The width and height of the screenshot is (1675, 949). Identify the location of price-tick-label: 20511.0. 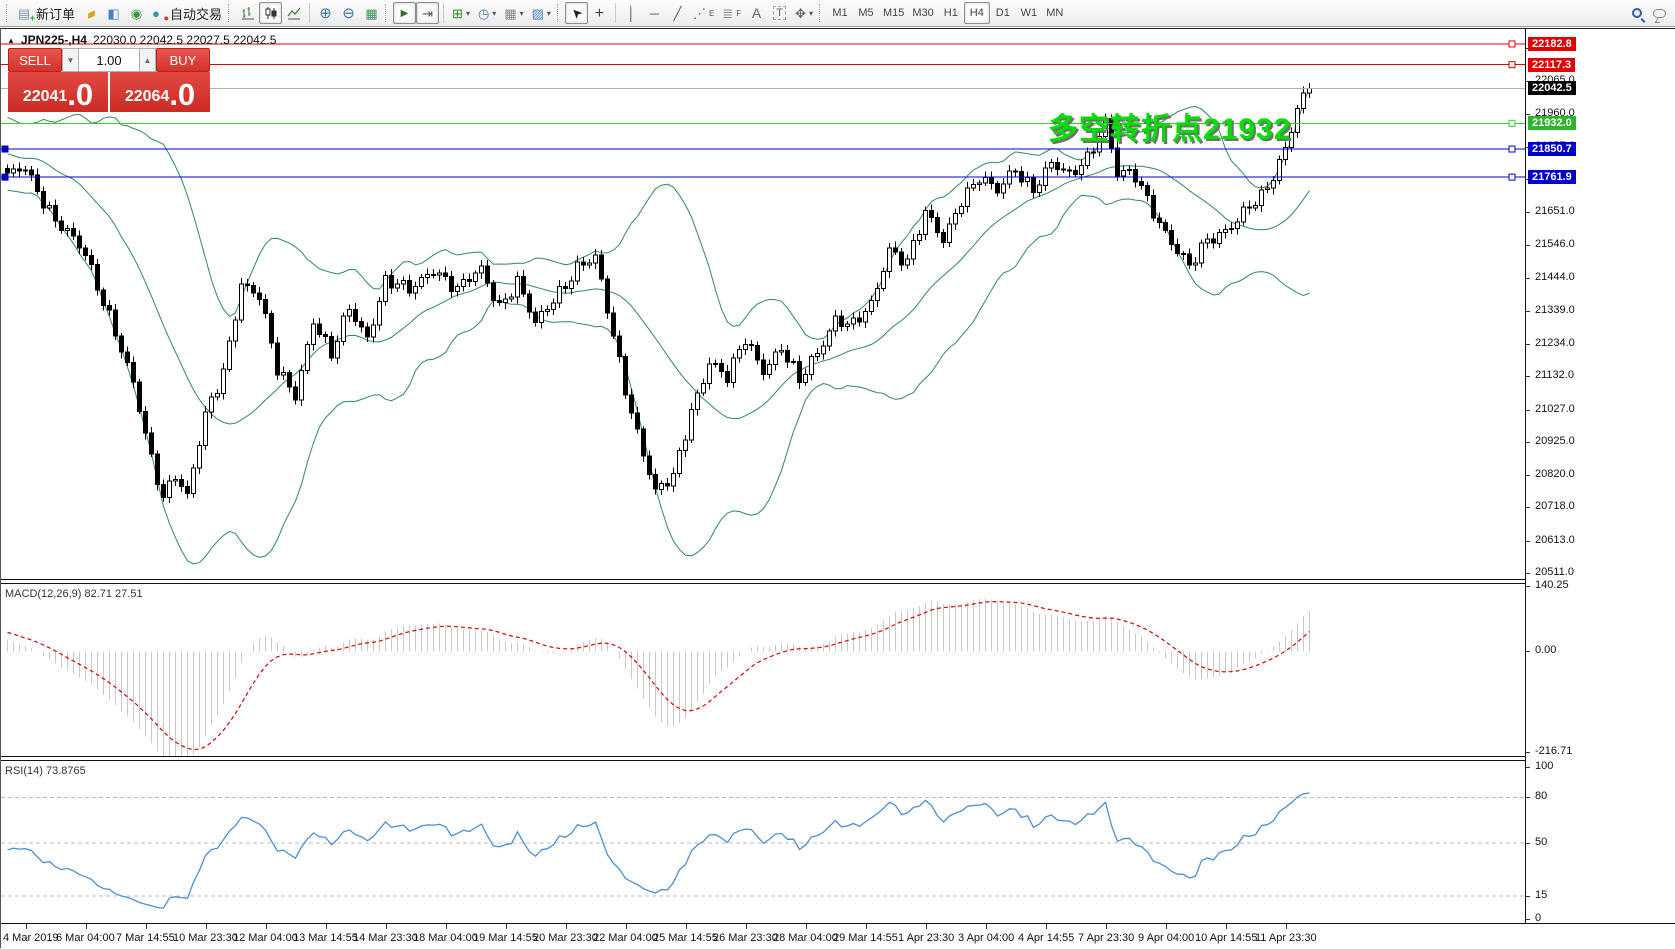
(1554, 572).